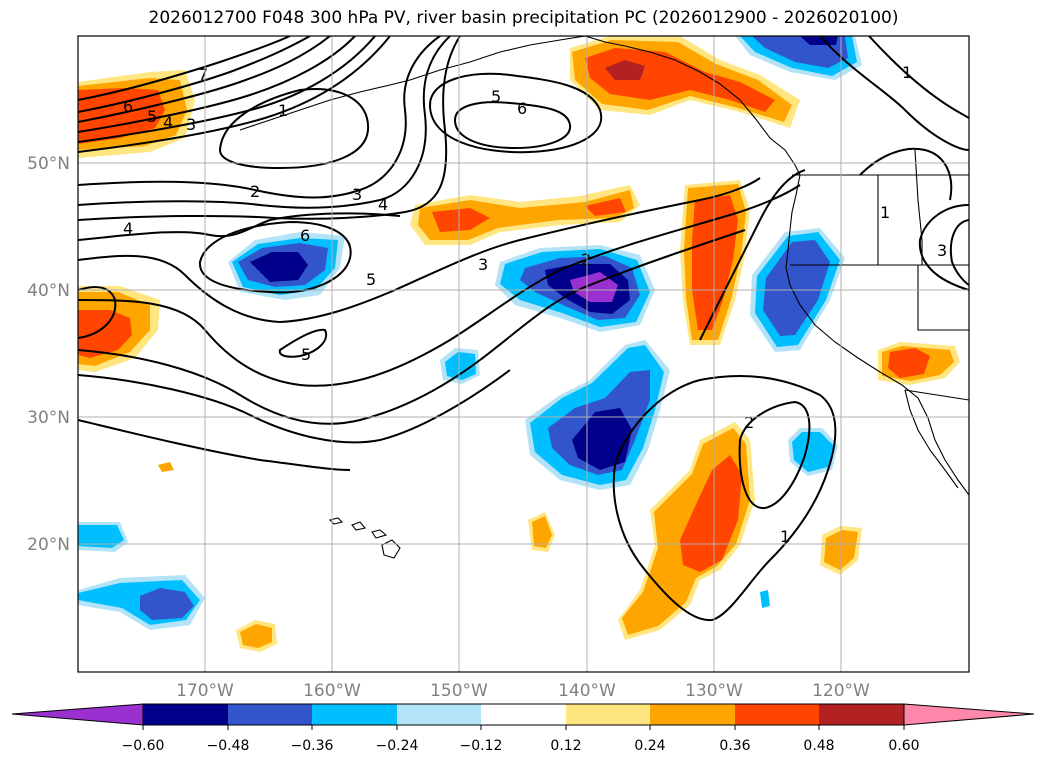 The height and width of the screenshot is (765, 1047). What do you see at coordinates (481, 746) in the screenshot?
I see `colorbar-tick-label-4: −0.12` at bounding box center [481, 746].